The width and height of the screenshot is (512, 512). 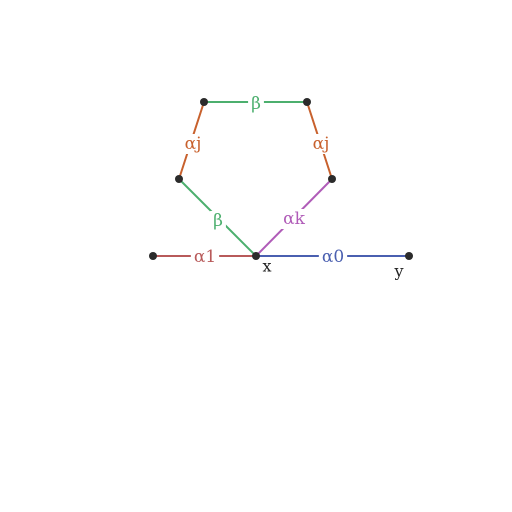 I want to click on node-x, so click(x=256, y=256).